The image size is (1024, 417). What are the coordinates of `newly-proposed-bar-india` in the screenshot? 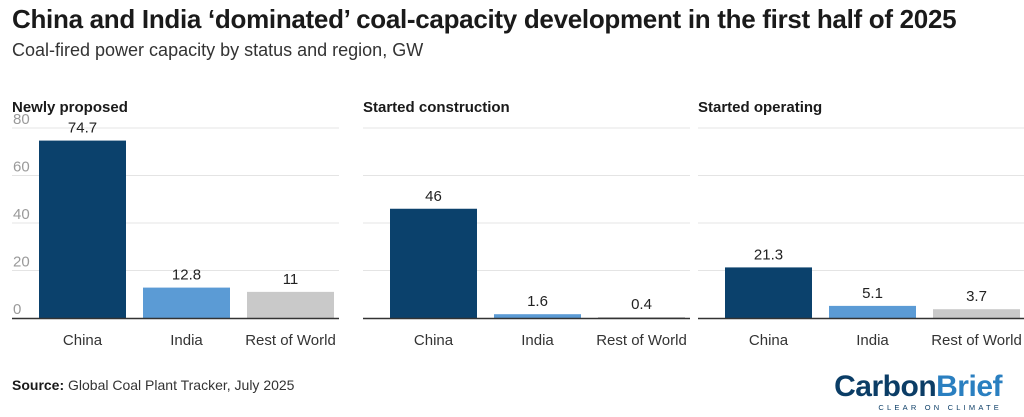 It's located at (186, 302).